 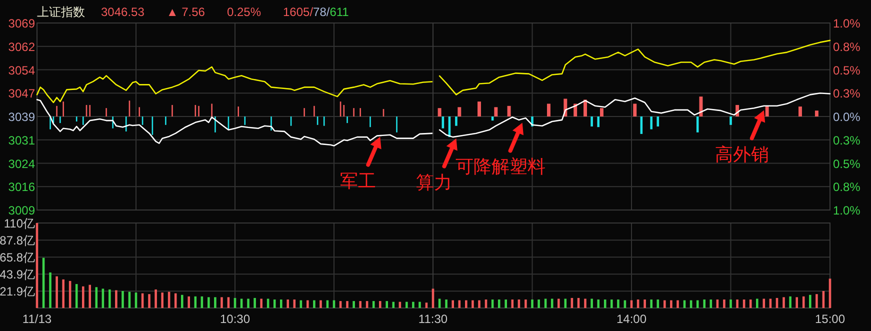 What do you see at coordinates (22, 211) in the screenshot?
I see `y-tick-label: 3009` at bounding box center [22, 211].